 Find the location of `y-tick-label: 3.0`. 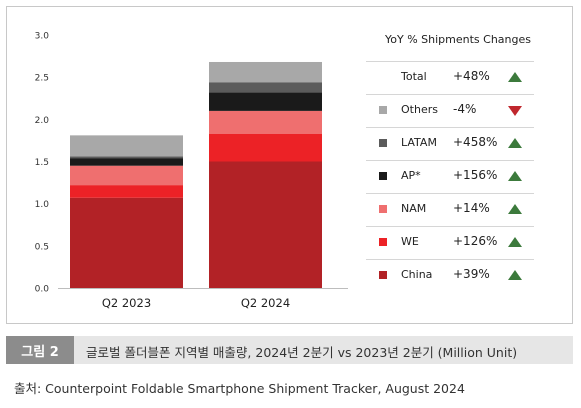

y-tick-label: 3.0 is located at coordinates (42, 37).